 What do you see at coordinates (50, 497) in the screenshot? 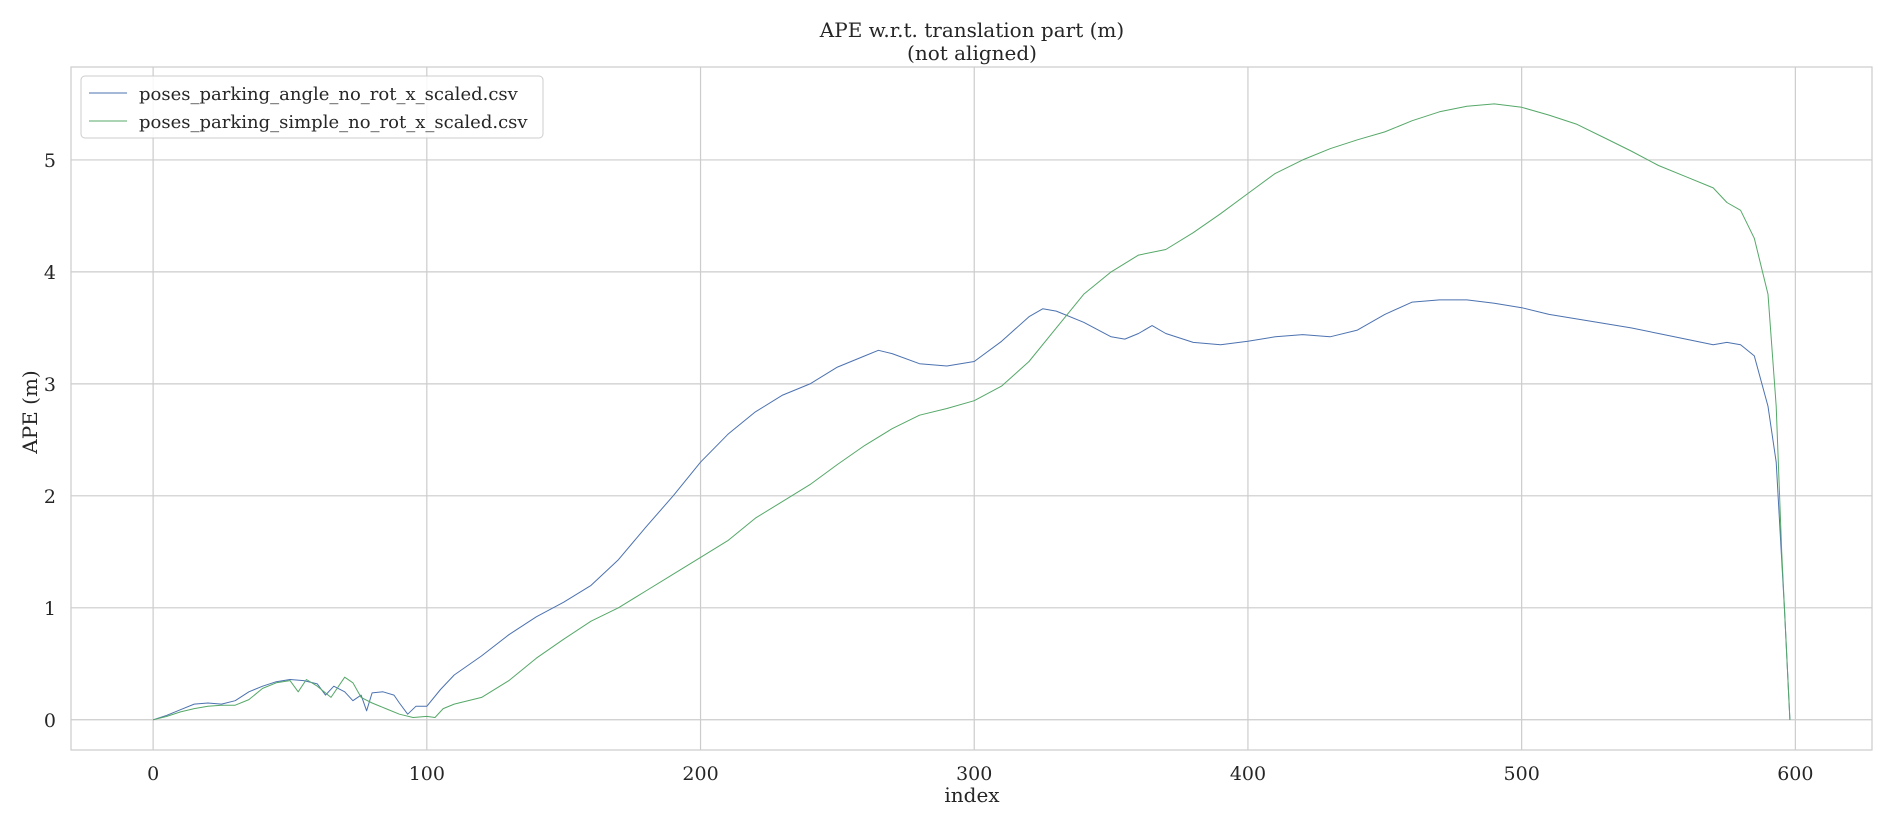
I see `y-tick-label: 2` at bounding box center [50, 497].